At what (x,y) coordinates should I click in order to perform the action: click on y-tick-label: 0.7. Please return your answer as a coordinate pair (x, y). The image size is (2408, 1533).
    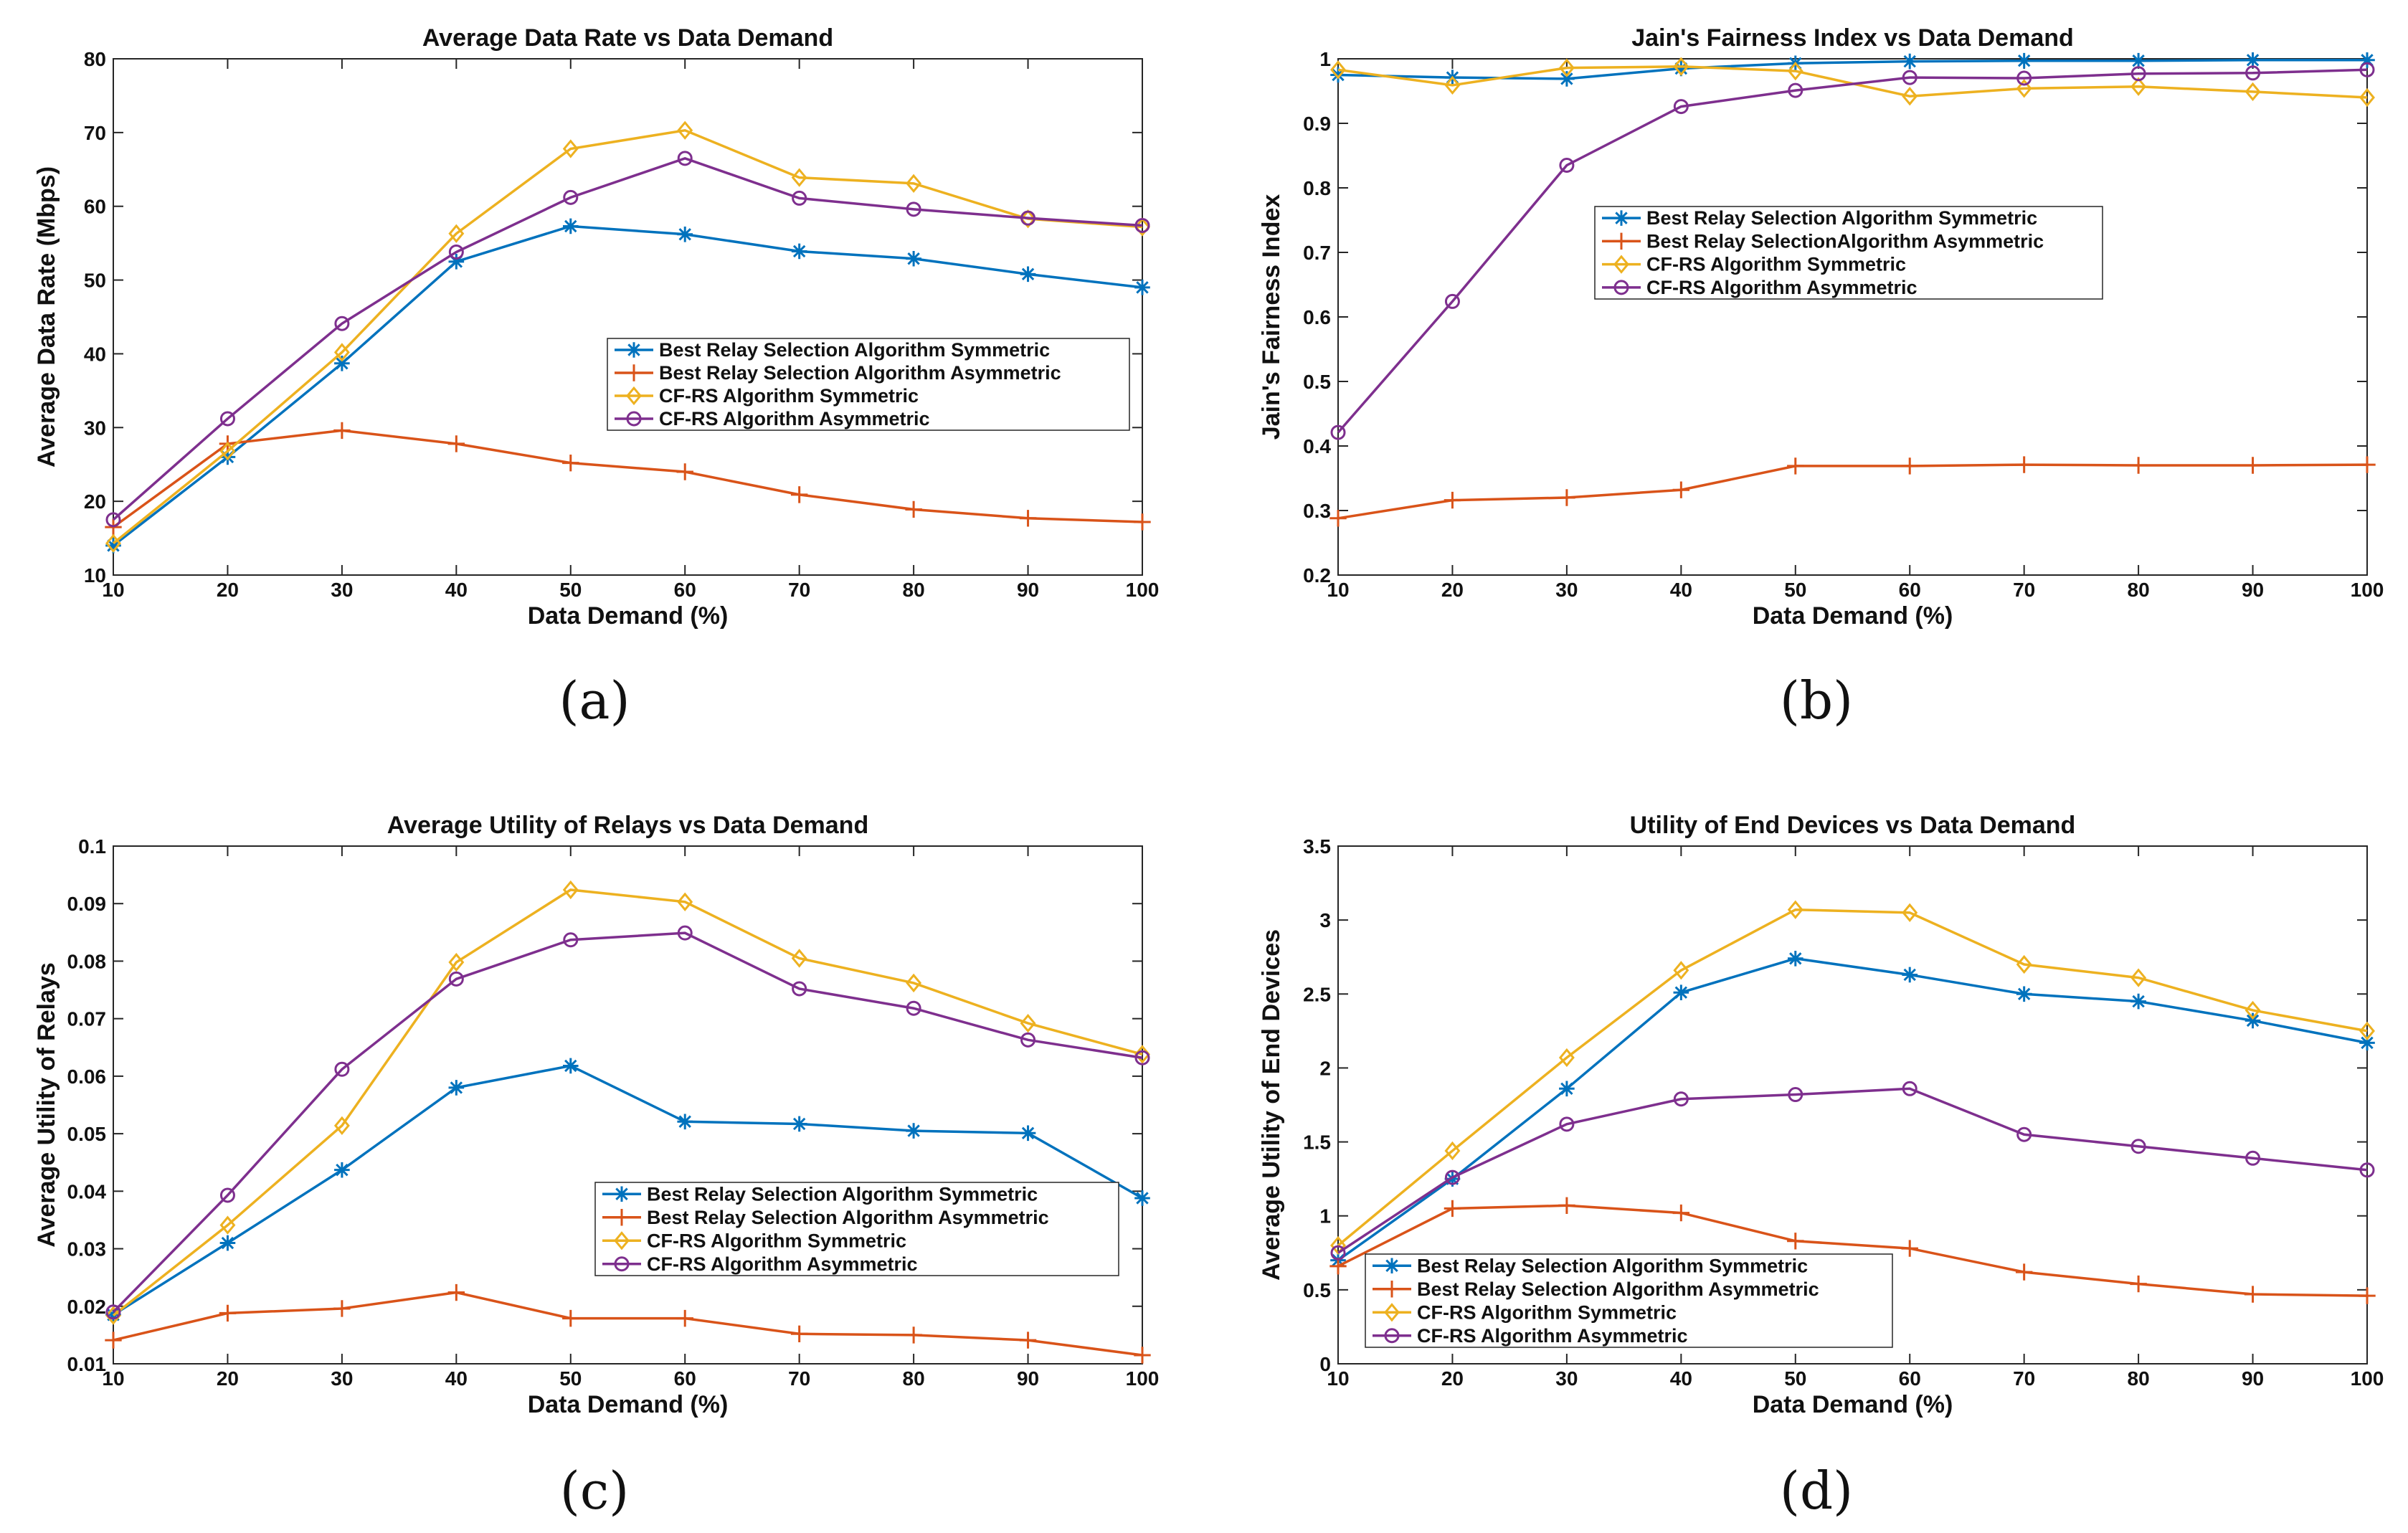
    Looking at the image, I should click on (1317, 253).